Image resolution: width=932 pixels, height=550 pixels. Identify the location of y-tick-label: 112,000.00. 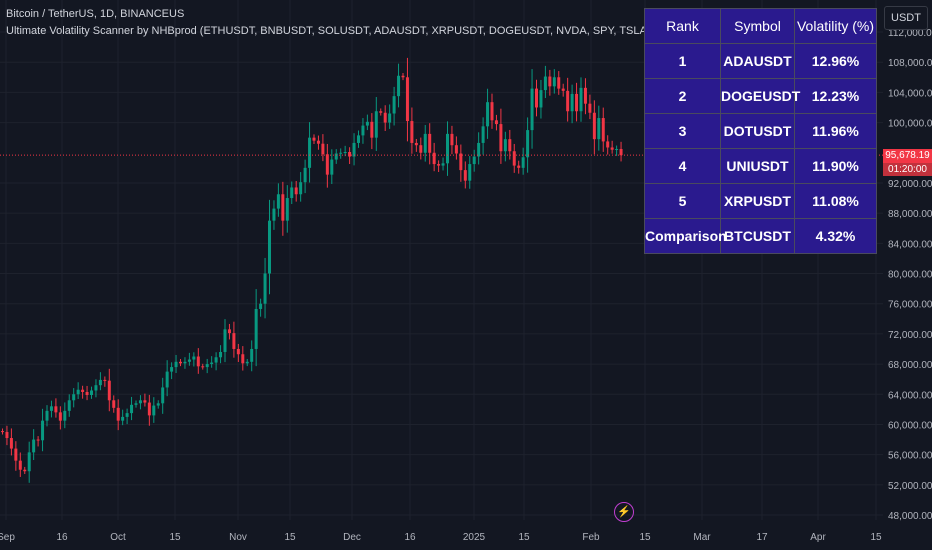
(910, 33).